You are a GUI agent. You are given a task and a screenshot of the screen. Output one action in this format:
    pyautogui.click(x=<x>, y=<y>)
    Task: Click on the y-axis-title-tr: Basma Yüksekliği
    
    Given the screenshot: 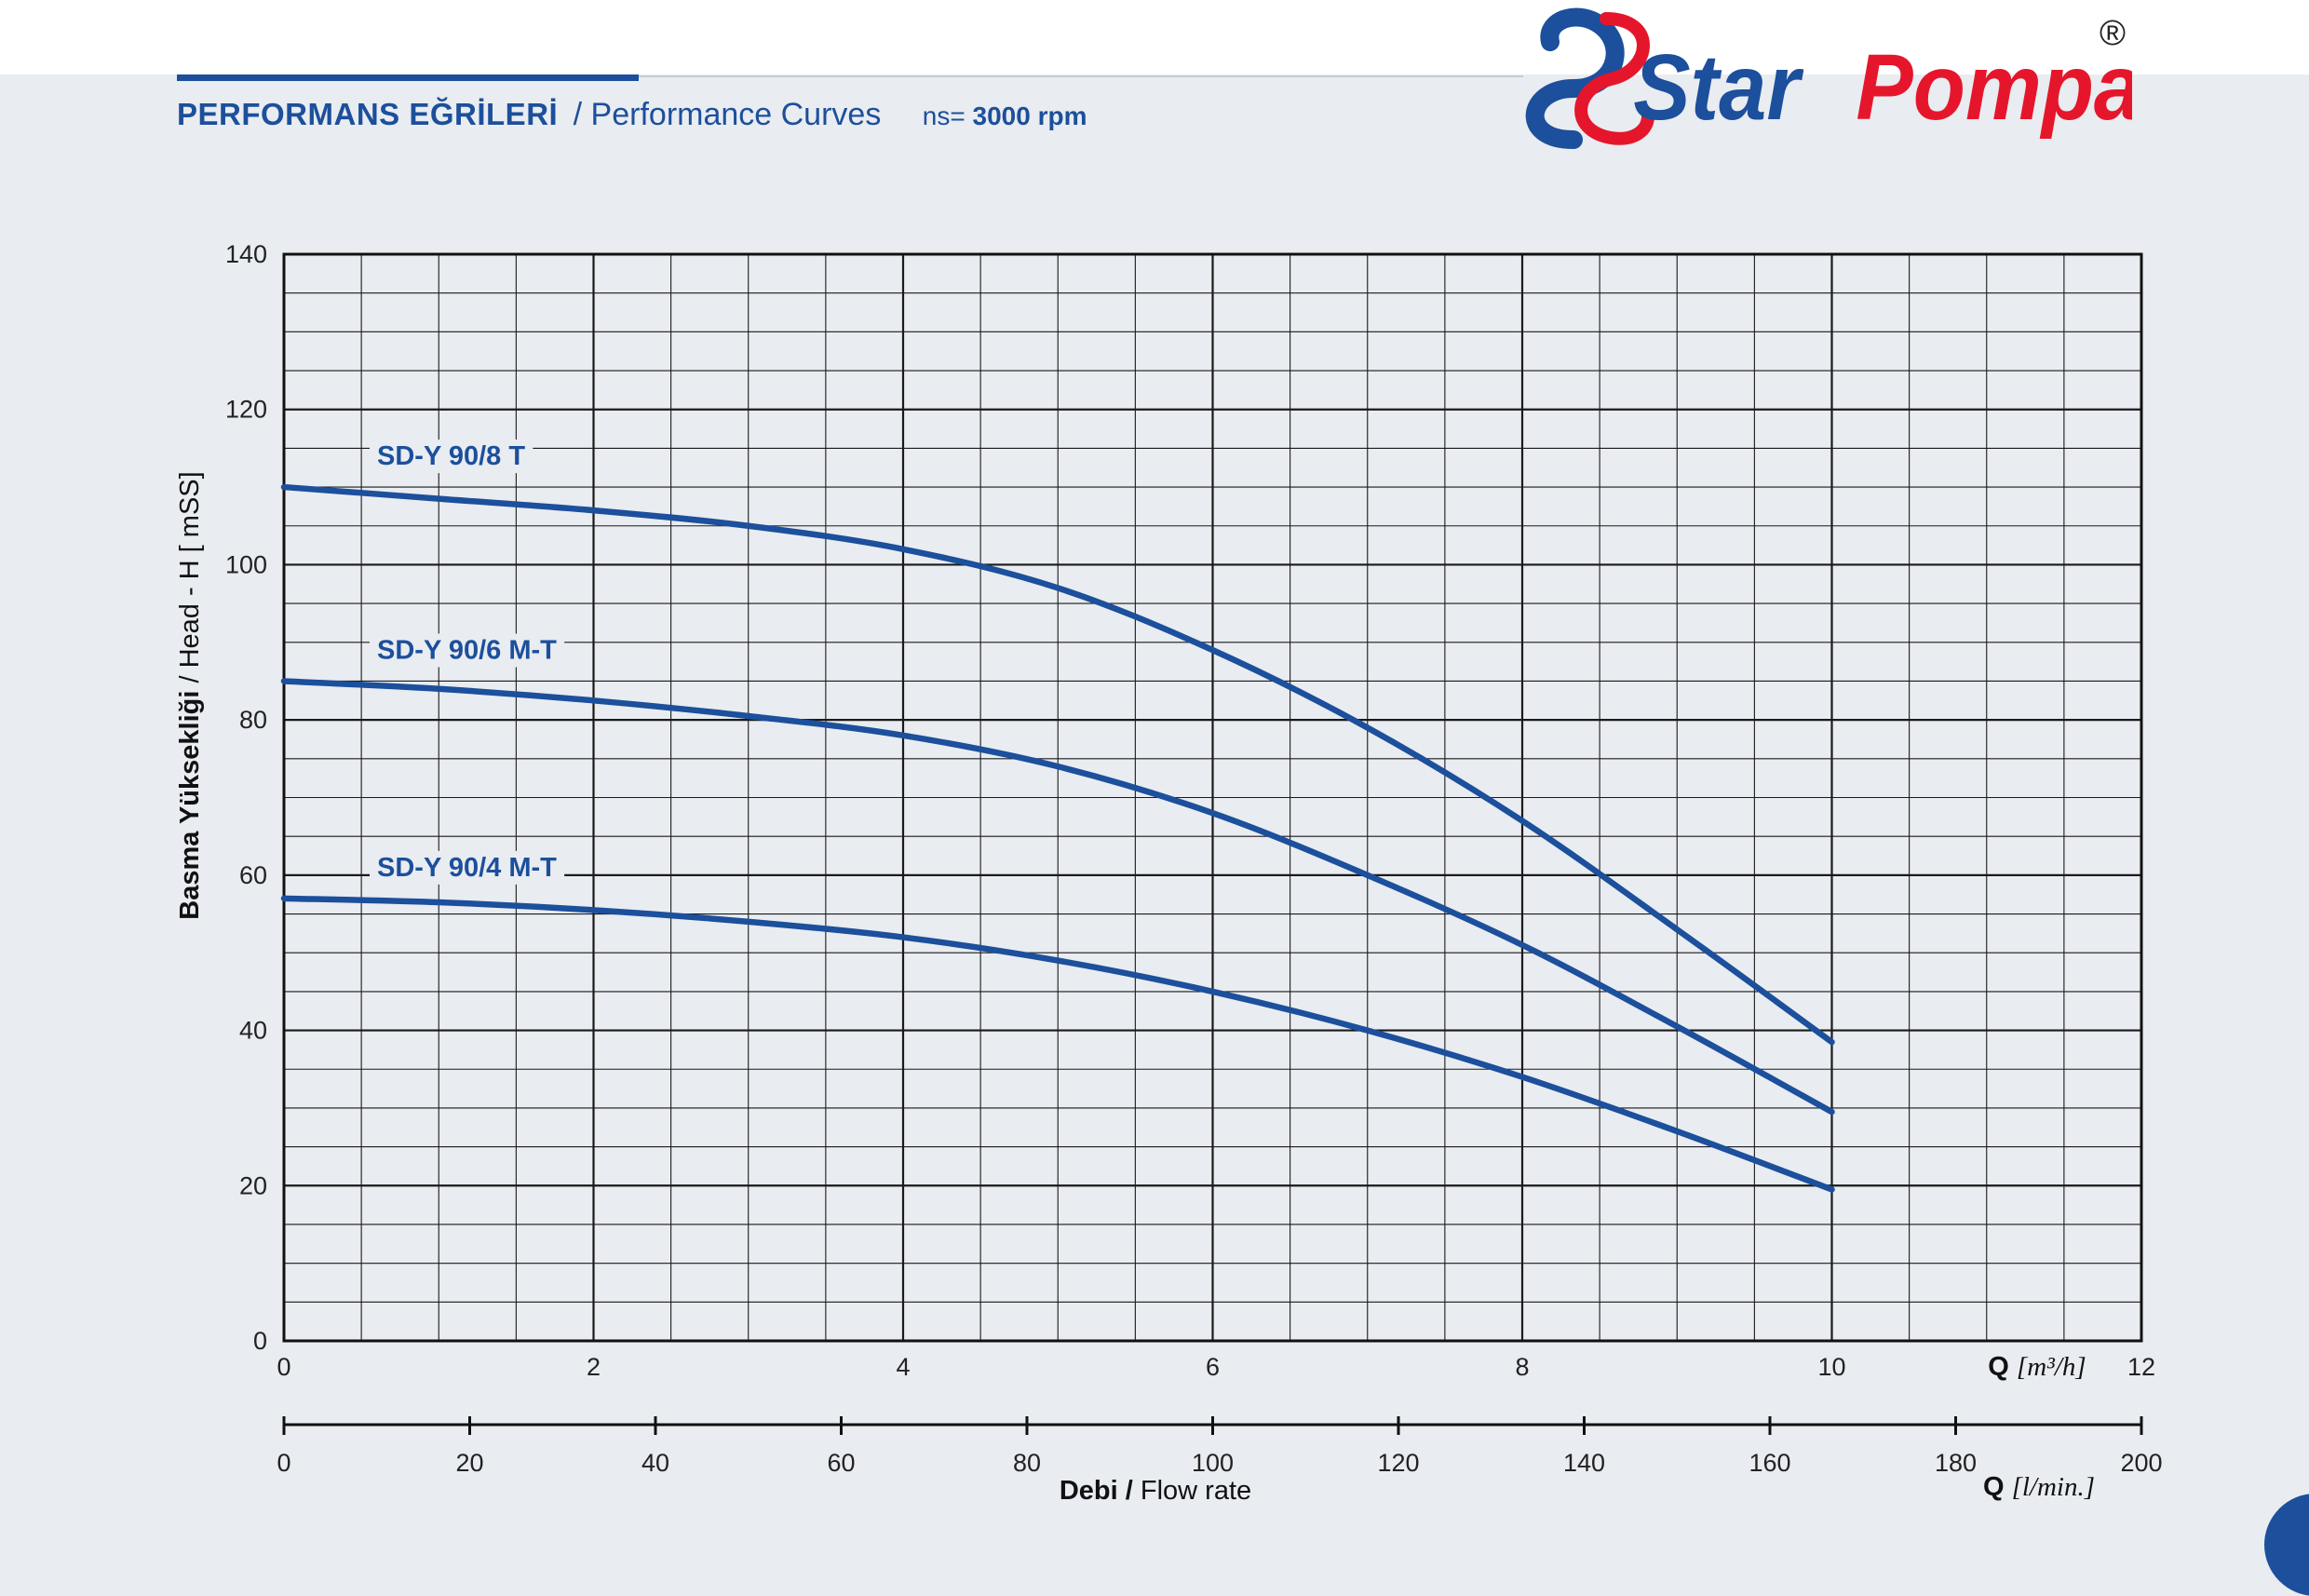 What is the action you would take?
    pyautogui.click(x=190, y=805)
    